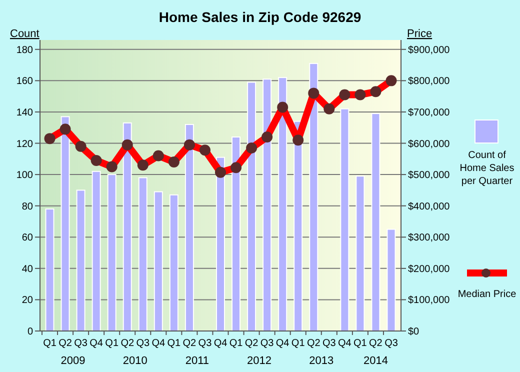  I want to click on legend-label: Median Price, so click(487, 294).